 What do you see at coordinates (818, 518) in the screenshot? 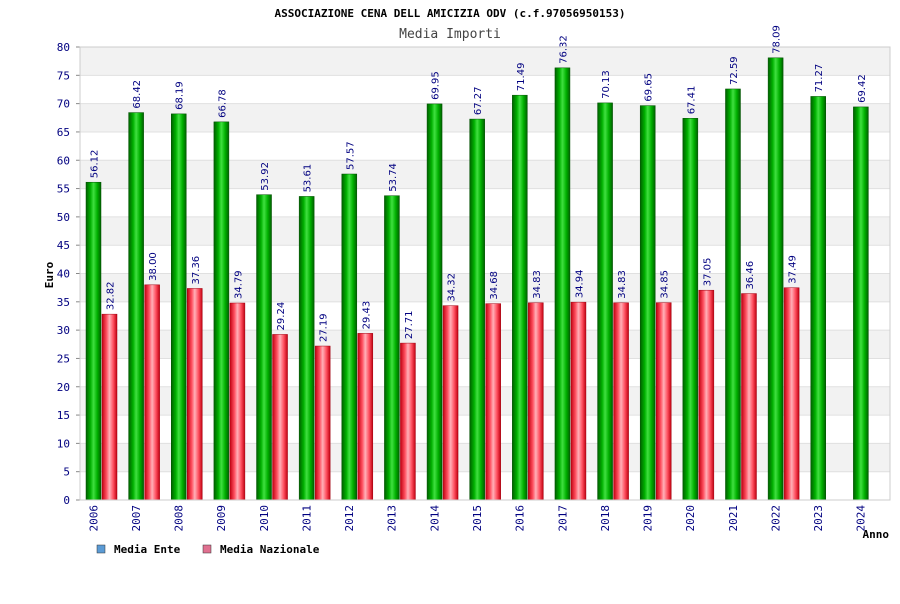
I see `x-tick-label: 2023` at bounding box center [818, 518].